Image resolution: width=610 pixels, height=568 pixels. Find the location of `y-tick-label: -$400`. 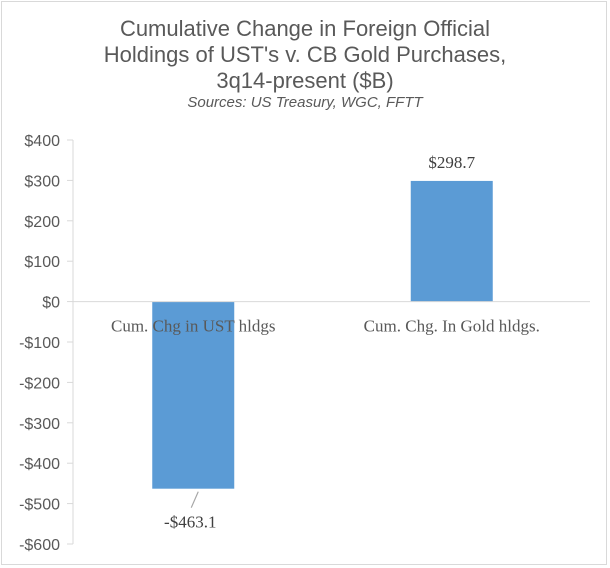

y-tick-label: -$400 is located at coordinates (39, 464).